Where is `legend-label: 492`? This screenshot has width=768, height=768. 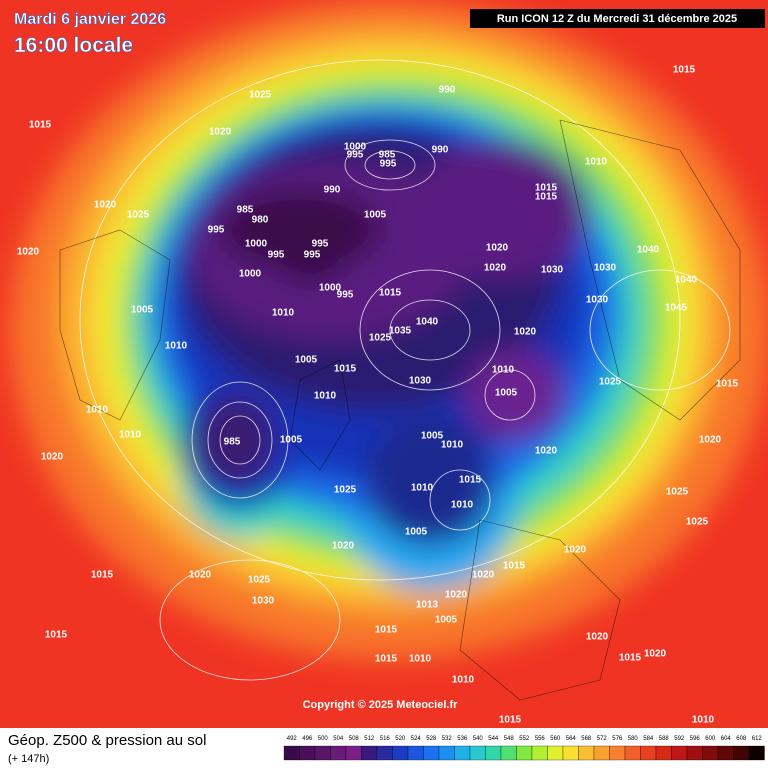
legend-label: 492 is located at coordinates (292, 739).